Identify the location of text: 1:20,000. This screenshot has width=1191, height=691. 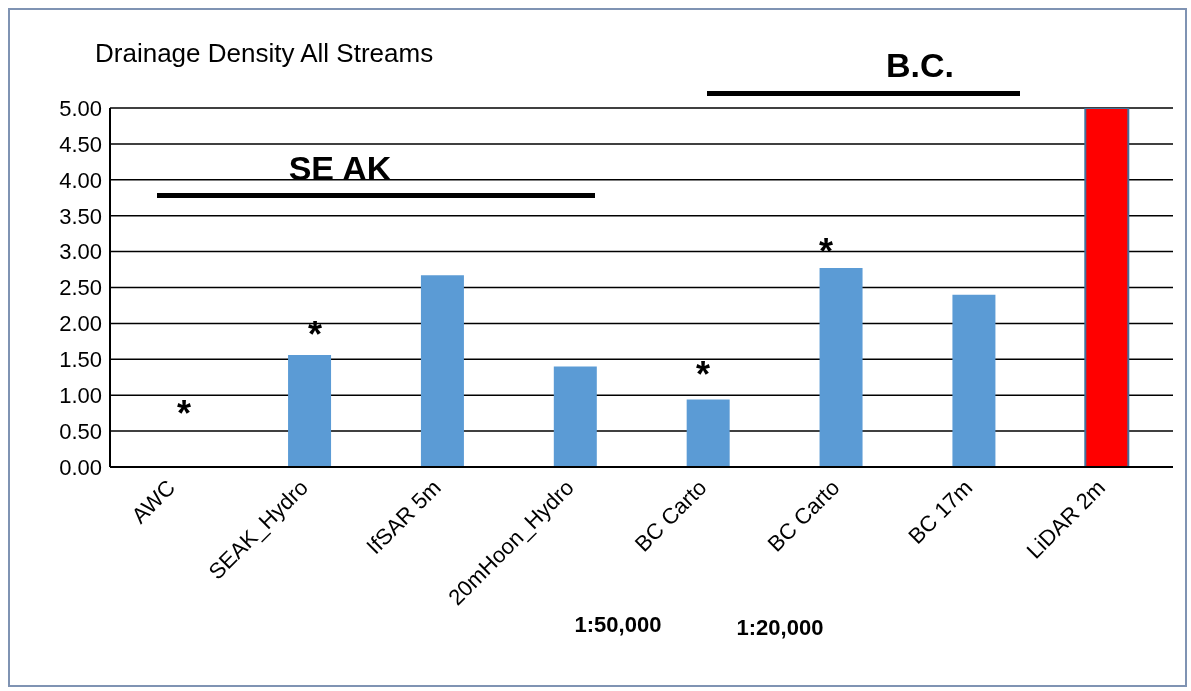
(780, 627).